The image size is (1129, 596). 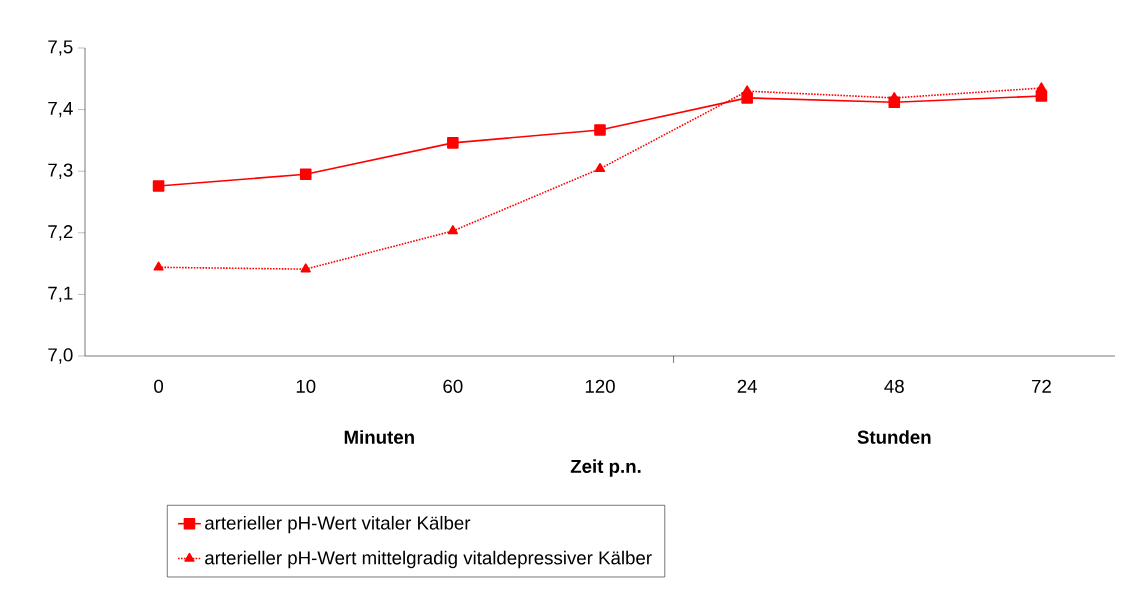 I want to click on x-tick-label: 72, so click(x=1041, y=386).